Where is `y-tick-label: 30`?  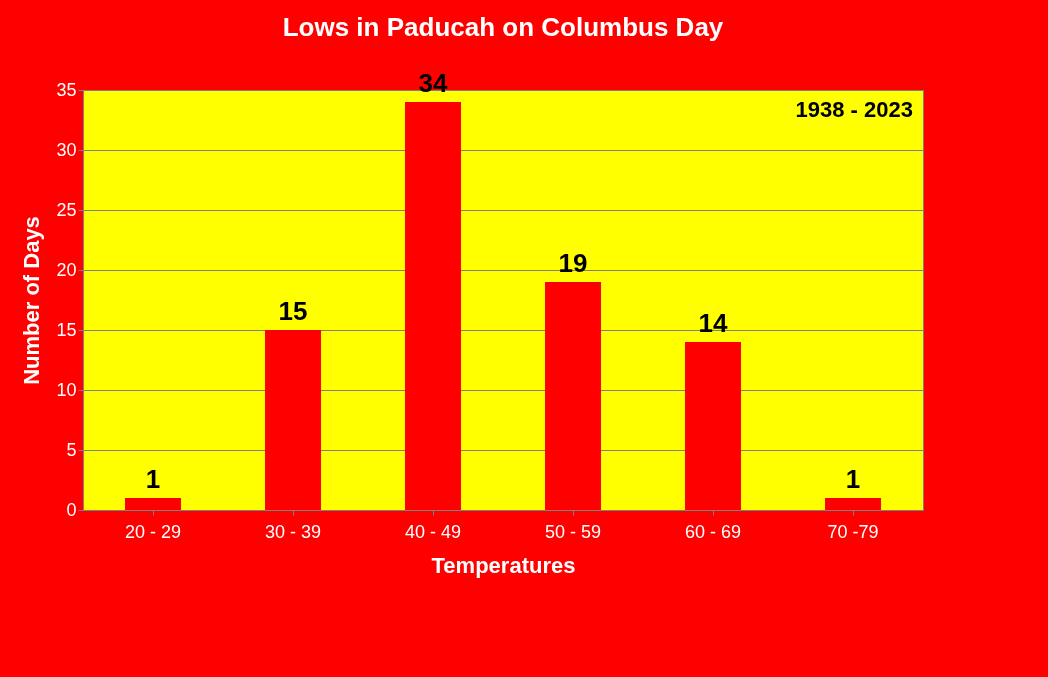
y-tick-label: 30 is located at coordinates (66, 149).